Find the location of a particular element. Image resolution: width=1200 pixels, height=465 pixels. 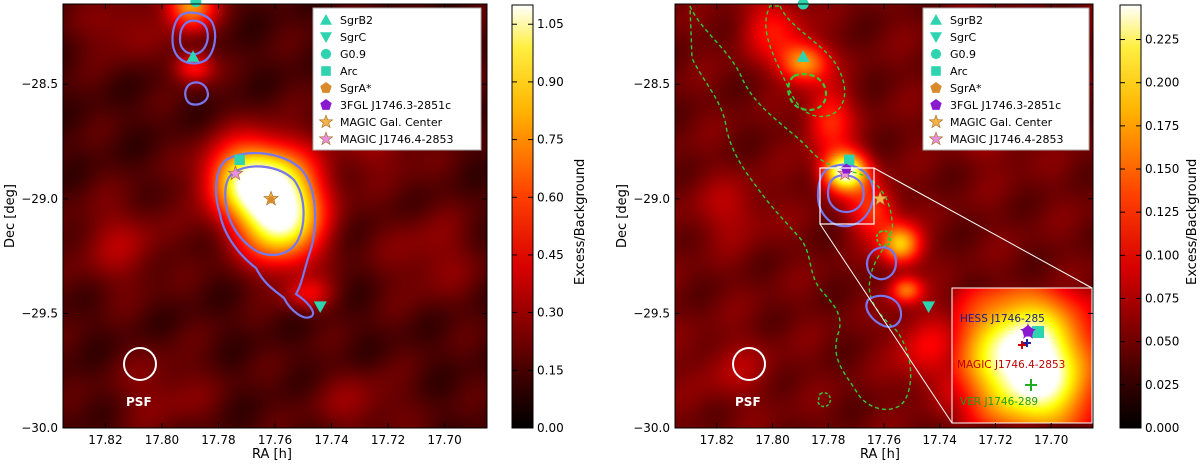

contour-blue-j1746-inner is located at coordinates (845, 194).